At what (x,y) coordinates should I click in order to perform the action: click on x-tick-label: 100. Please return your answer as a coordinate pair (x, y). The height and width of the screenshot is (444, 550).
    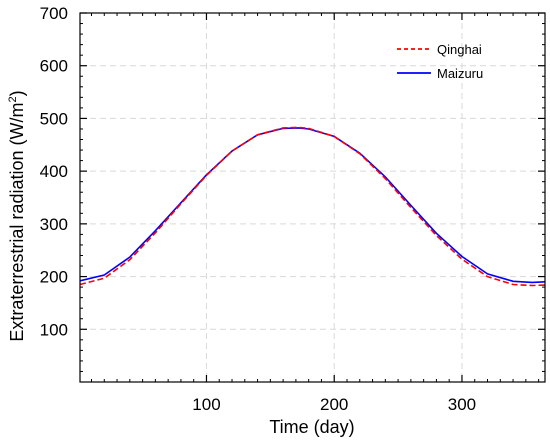
    Looking at the image, I should click on (206, 404).